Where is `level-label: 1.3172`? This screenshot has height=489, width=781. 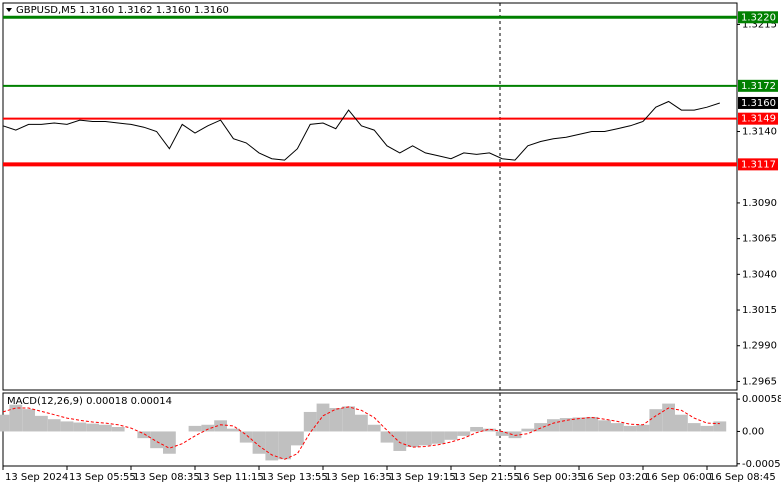 level-label: 1.3172 is located at coordinates (758, 86).